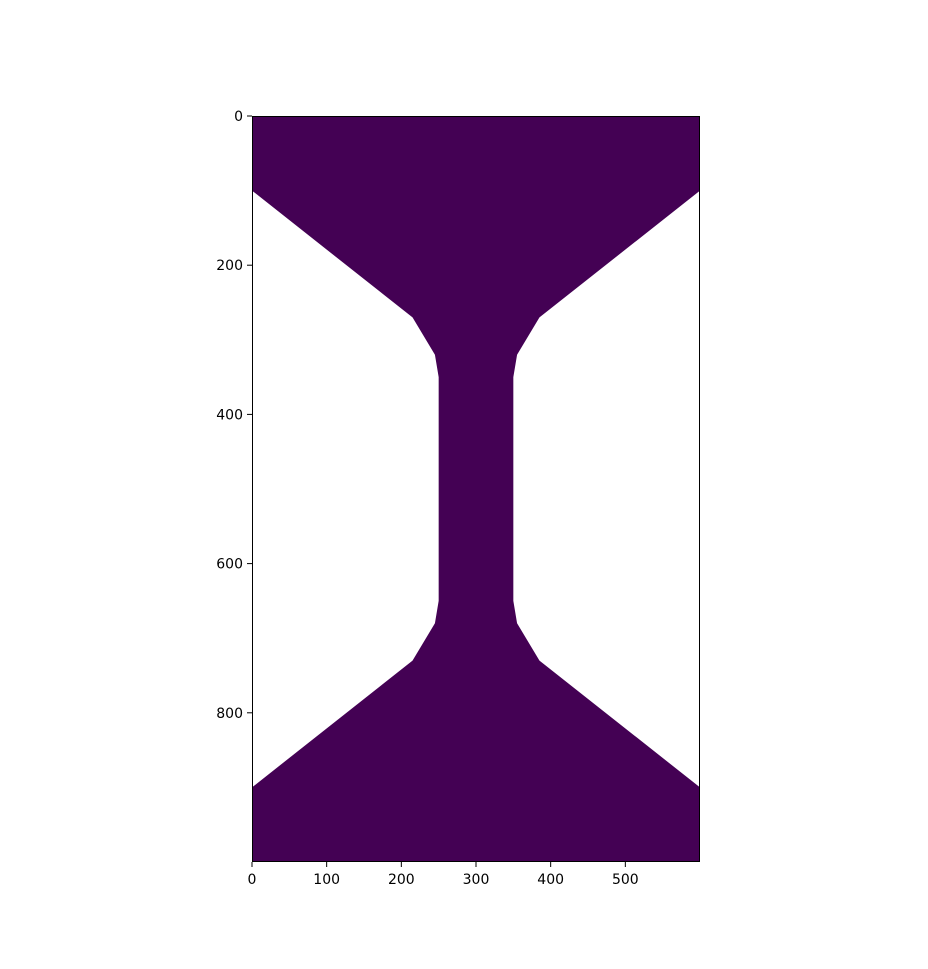 The width and height of the screenshot is (928, 969). Describe the element at coordinates (238, 117) in the screenshot. I see `y-tick-label: 0` at that location.